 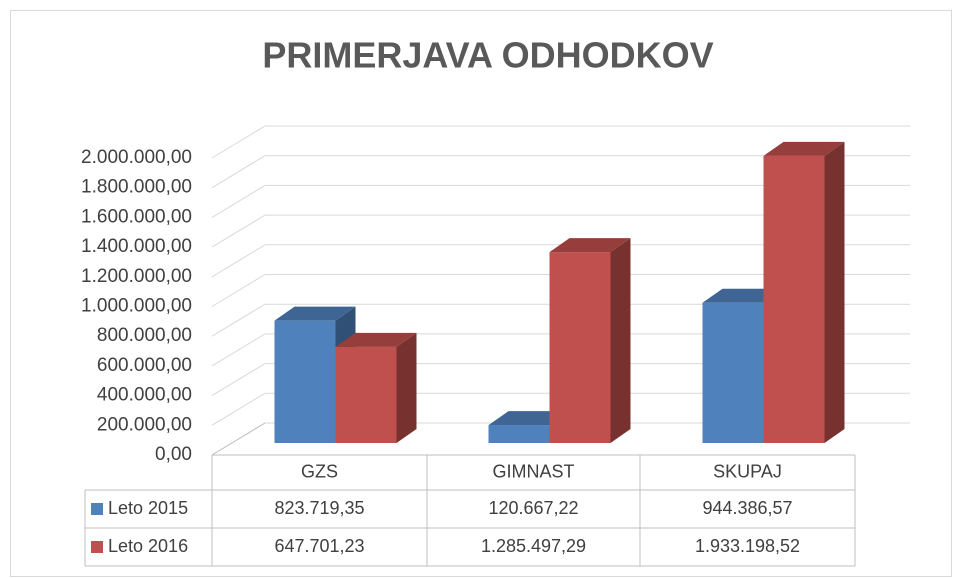 I want to click on legend-label: Leto 2015, so click(x=148, y=508).